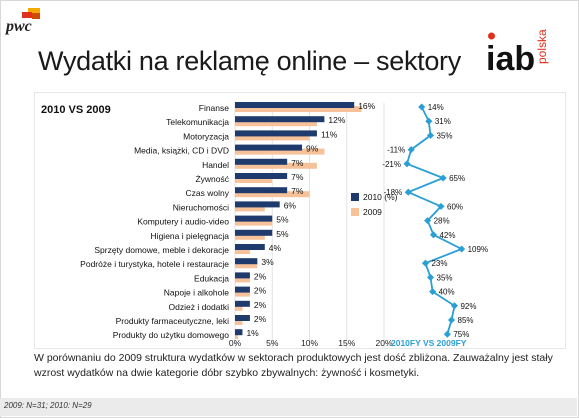  I want to click on growth-label: 40%, so click(447, 292).